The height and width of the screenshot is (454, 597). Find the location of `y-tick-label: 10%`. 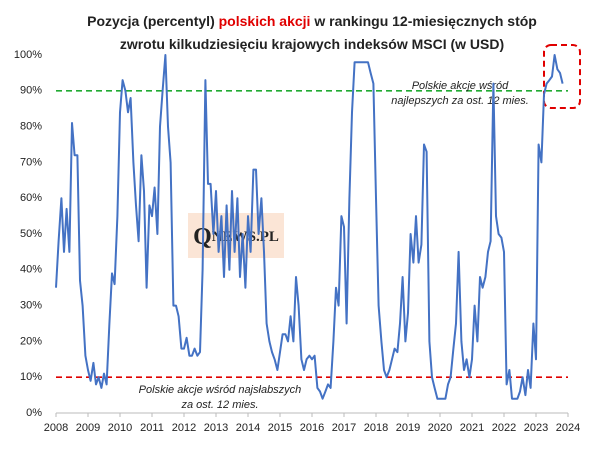

y-tick-label: 10% is located at coordinates (31, 377).